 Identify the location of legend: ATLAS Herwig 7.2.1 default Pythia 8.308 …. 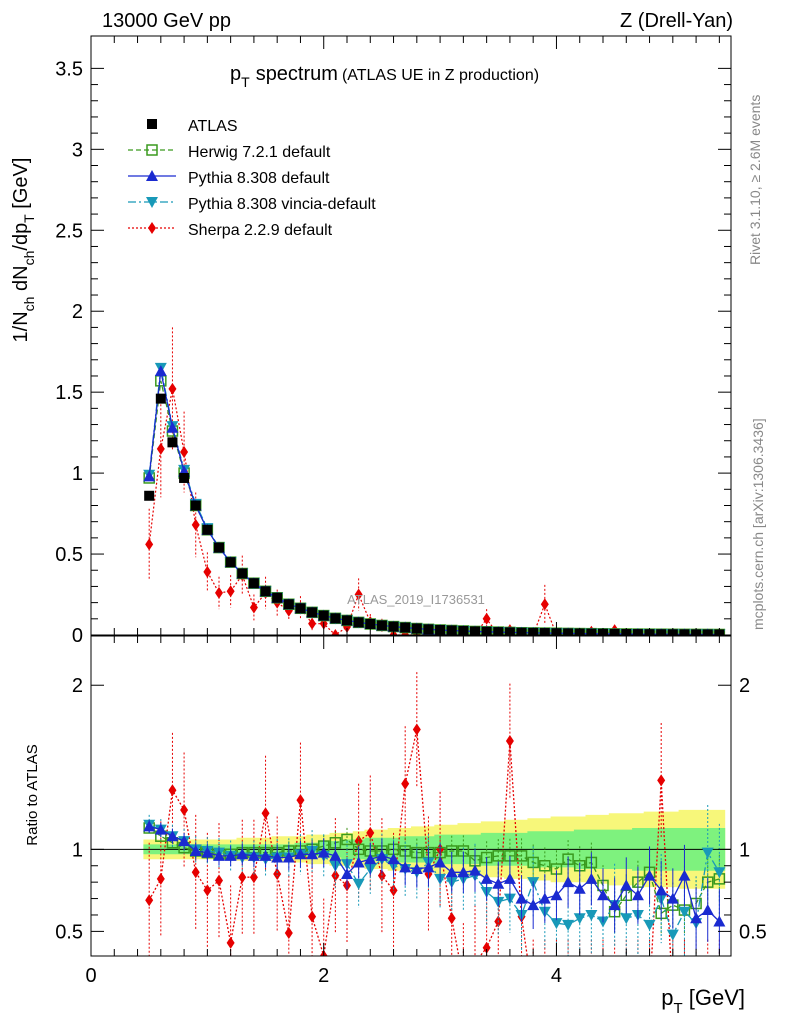
(252, 178).